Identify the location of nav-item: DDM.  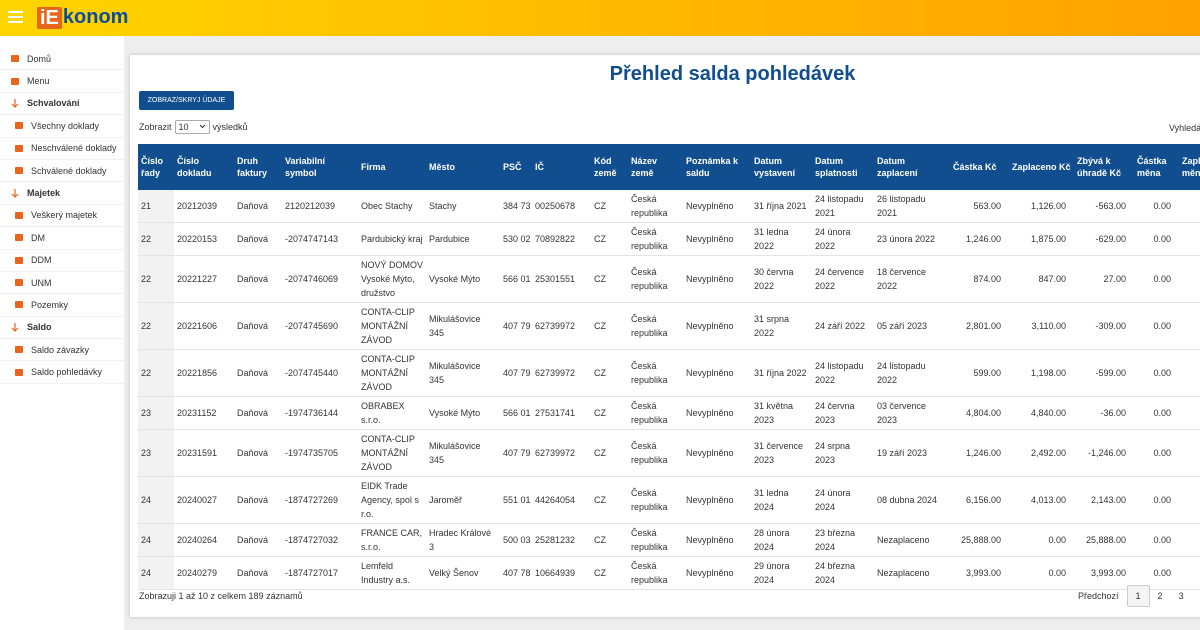
(62, 261).